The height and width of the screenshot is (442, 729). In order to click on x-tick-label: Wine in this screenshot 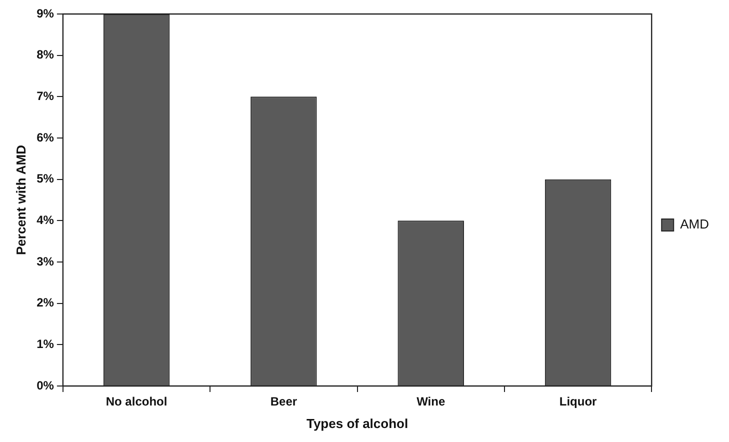, I will do `click(431, 401)`.